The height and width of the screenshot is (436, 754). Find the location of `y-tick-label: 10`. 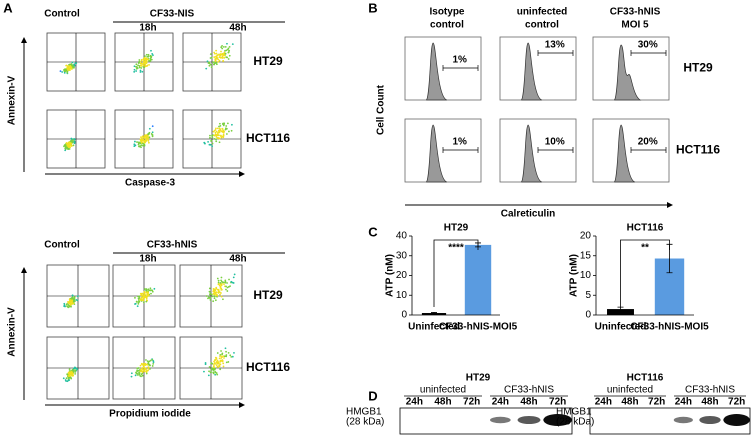

y-tick-label: 10 is located at coordinates (586, 275).